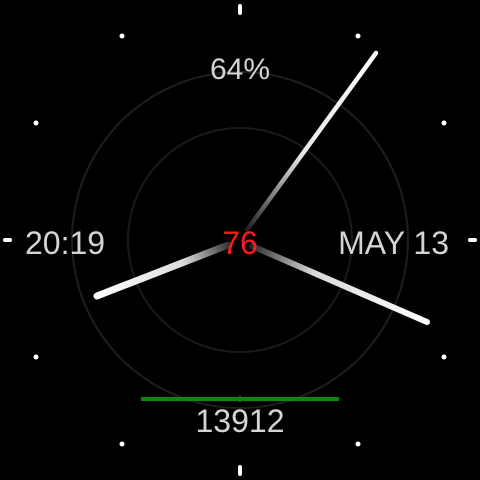 This screenshot has width=480, height=480. I want to click on date-label: MAY 13, so click(393, 243).